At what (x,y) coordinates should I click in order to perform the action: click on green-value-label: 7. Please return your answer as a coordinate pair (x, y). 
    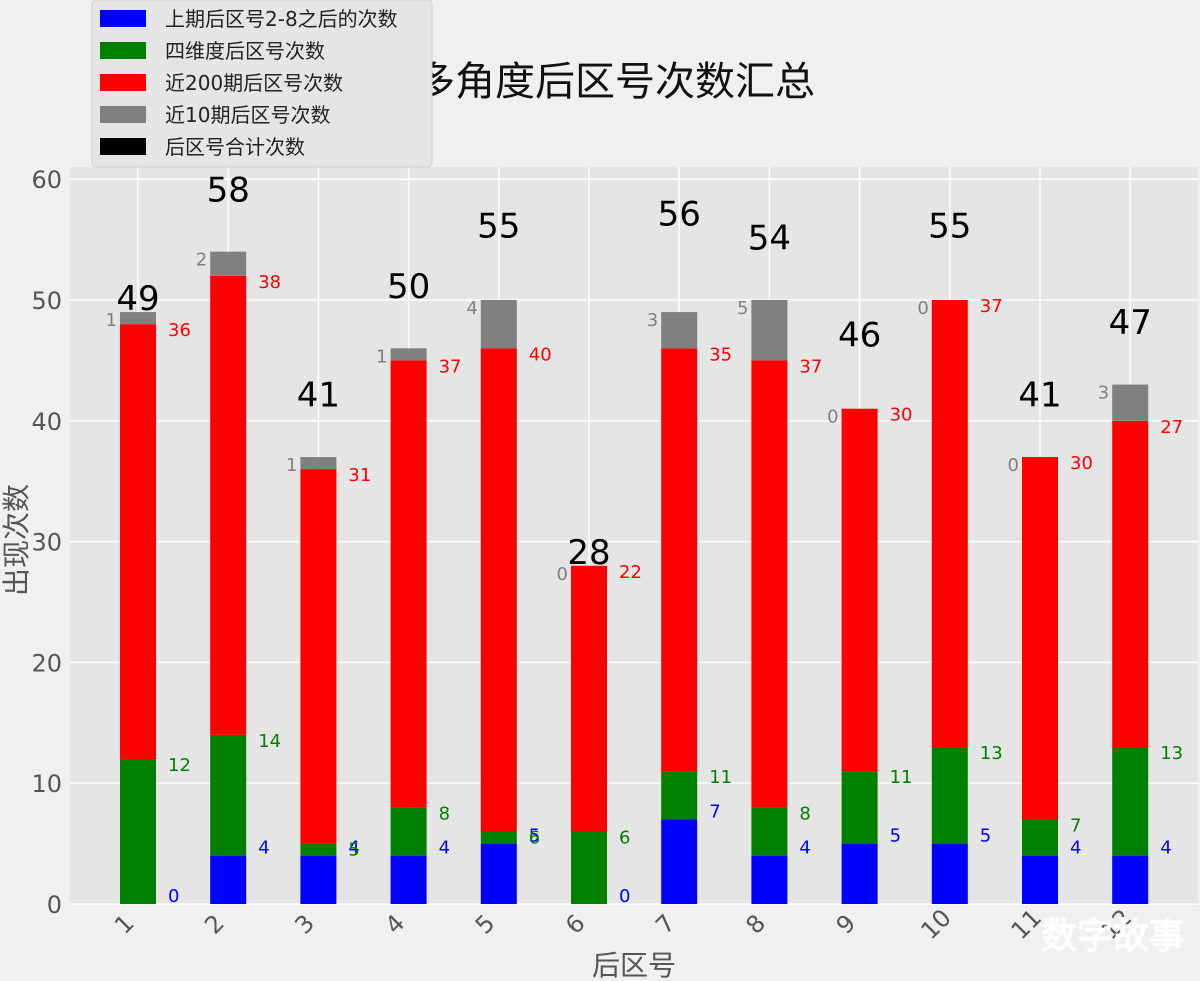
    Looking at the image, I should click on (1075, 825).